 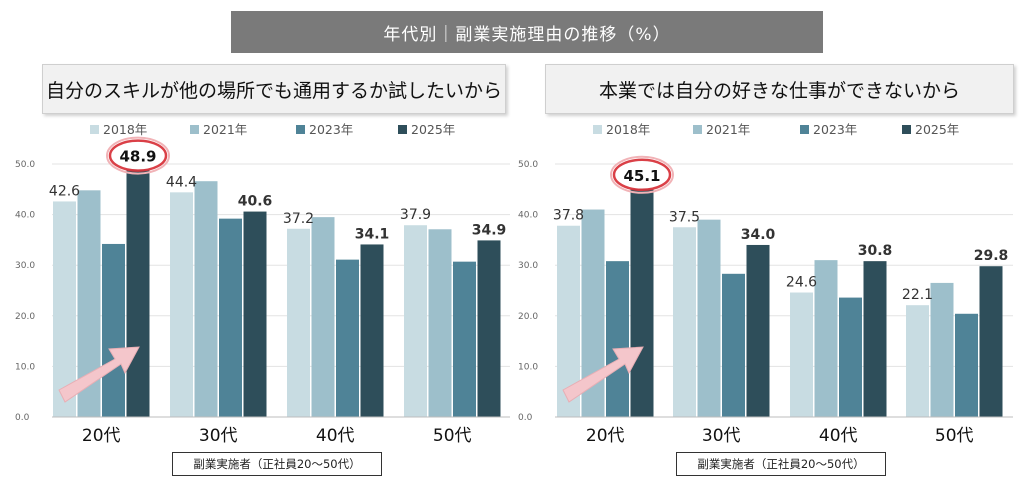 What do you see at coordinates (255, 202) in the screenshot?
I see `c0-data-label: 40.6` at bounding box center [255, 202].